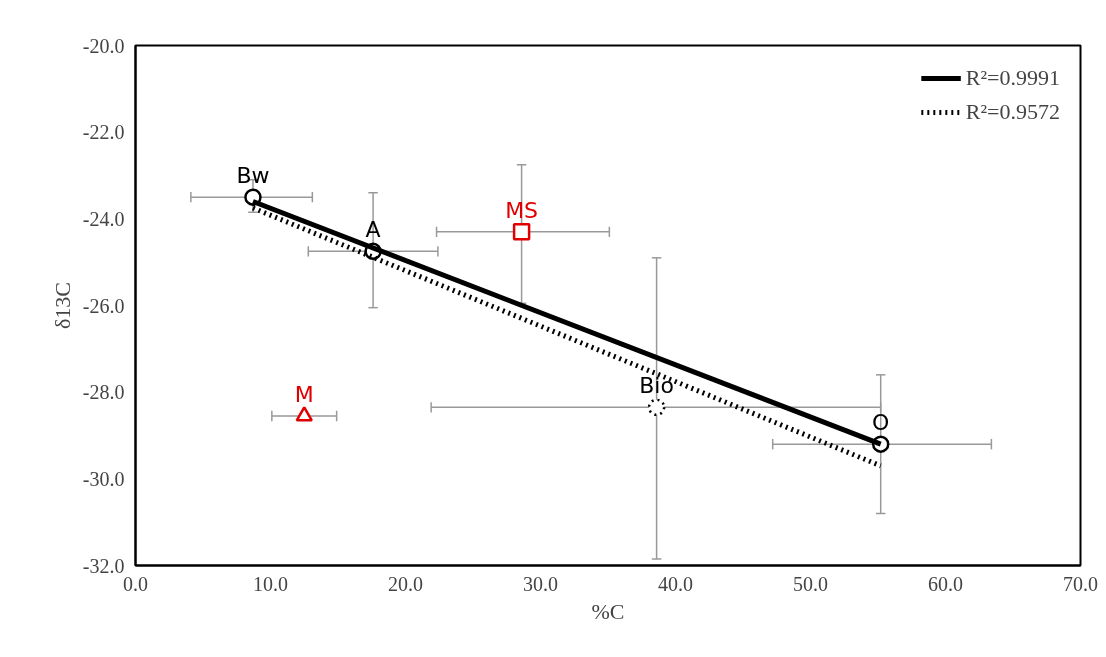  I want to click on series-label: Bio, so click(656, 386).